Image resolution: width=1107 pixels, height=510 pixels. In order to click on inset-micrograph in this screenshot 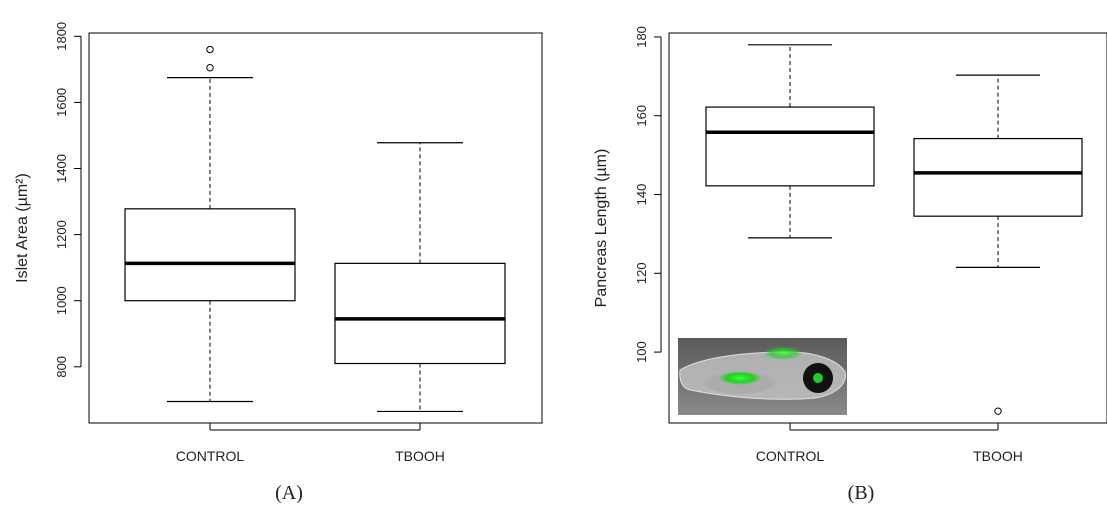, I will do `click(762, 376)`.